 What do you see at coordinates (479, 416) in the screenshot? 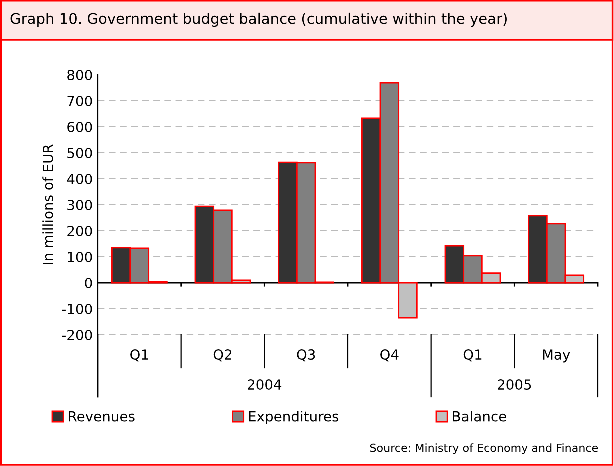
I see `legend-label: Balance` at bounding box center [479, 416].